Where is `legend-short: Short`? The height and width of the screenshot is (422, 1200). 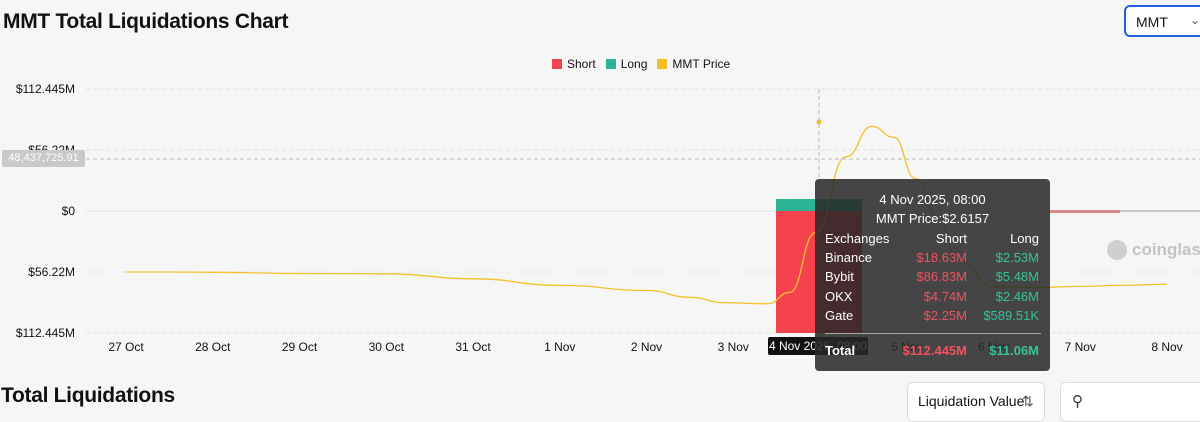 legend-short: Short is located at coordinates (574, 64).